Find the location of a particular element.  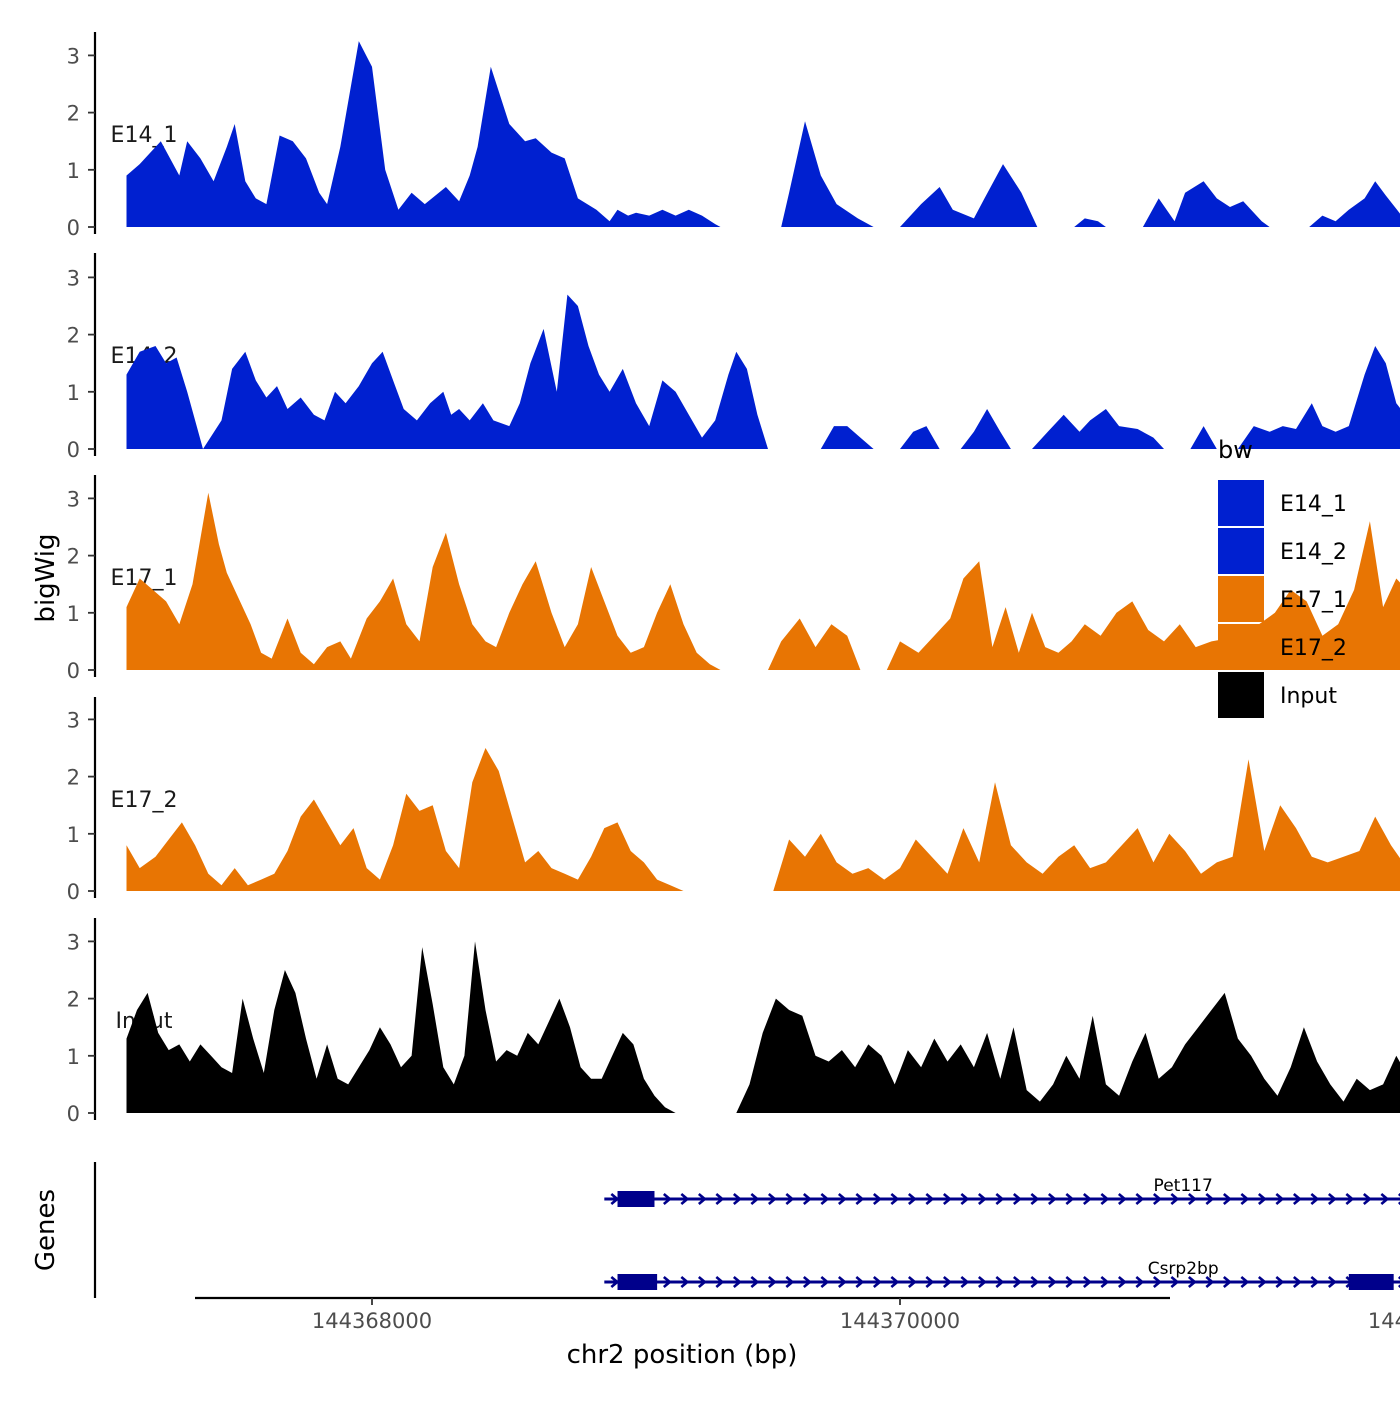

gene-Csrp2bp: Csrp2bp is located at coordinates (1002, 1274).